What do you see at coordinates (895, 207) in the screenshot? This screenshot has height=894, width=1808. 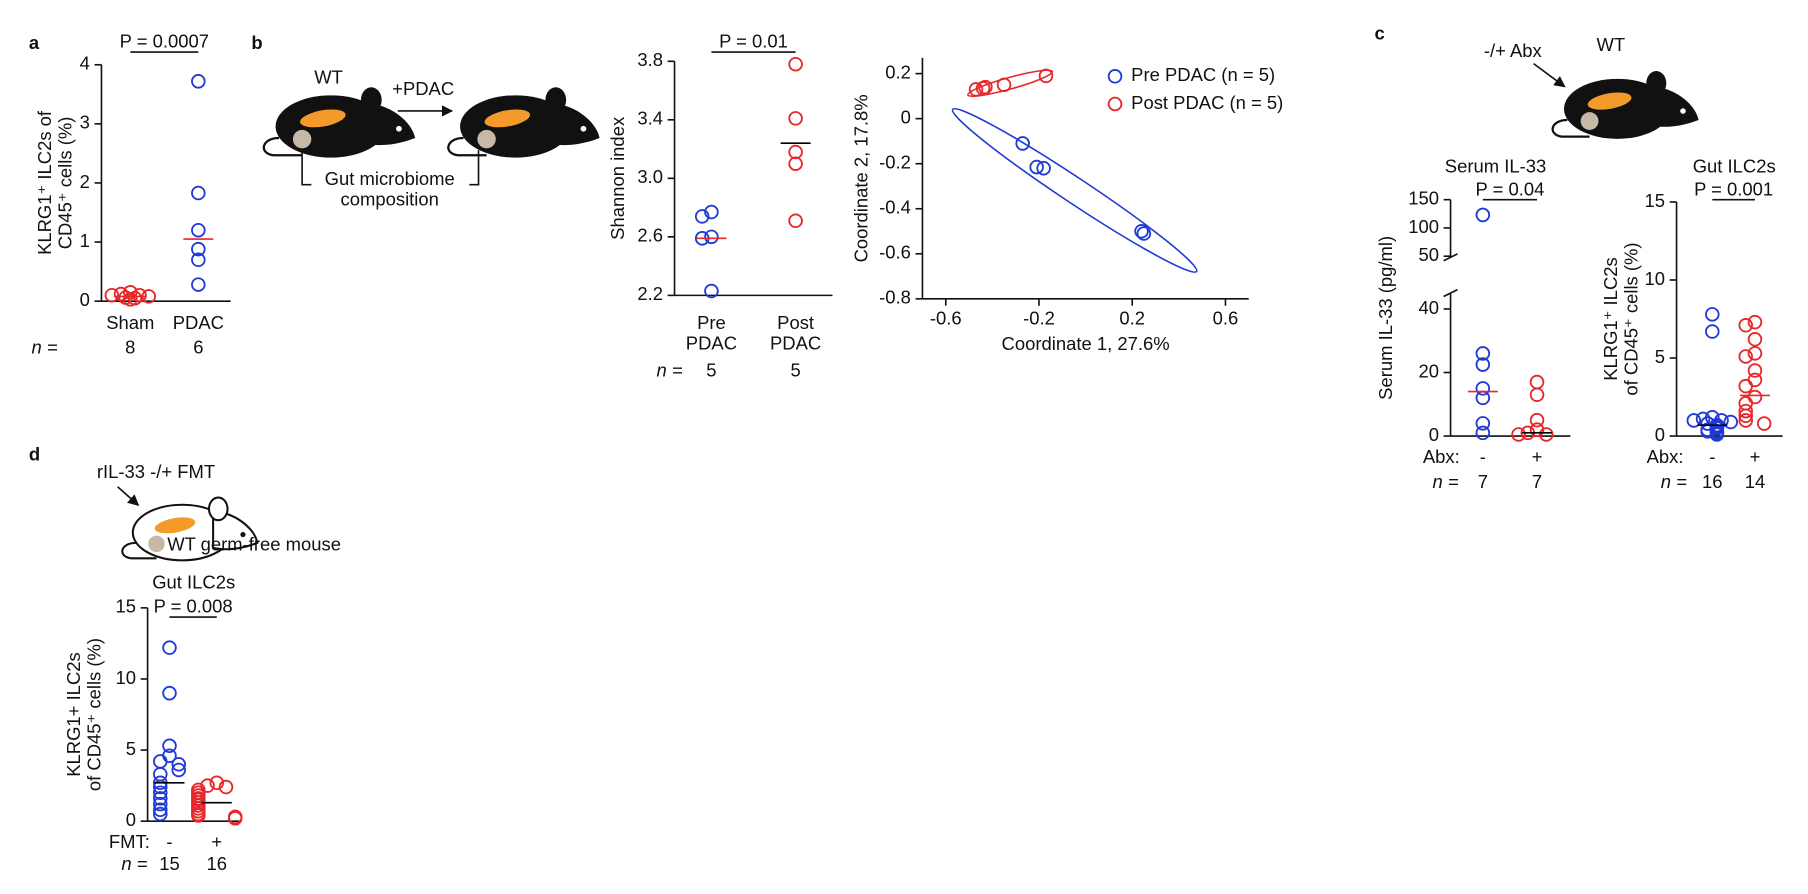 I see `y-tick-label: -0.4` at bounding box center [895, 207].